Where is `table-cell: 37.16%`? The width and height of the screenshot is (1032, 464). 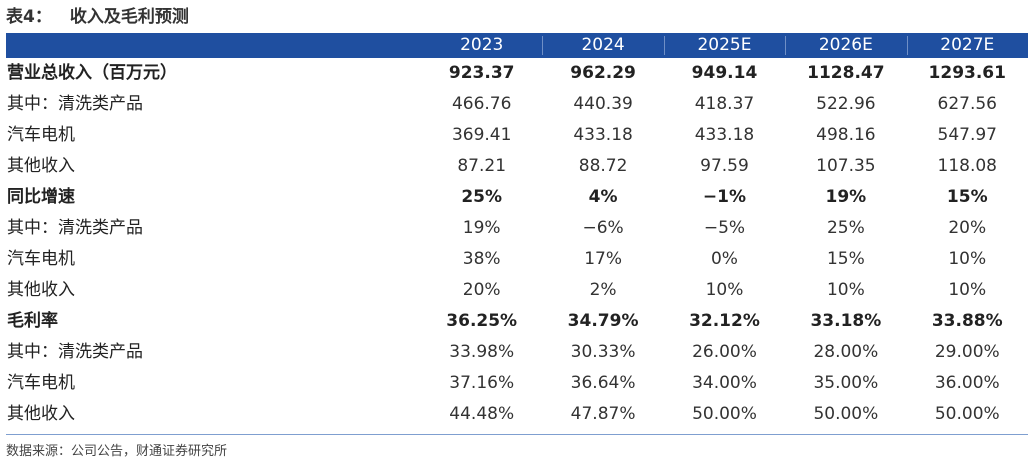
table-cell: 37.16% is located at coordinates (482, 383).